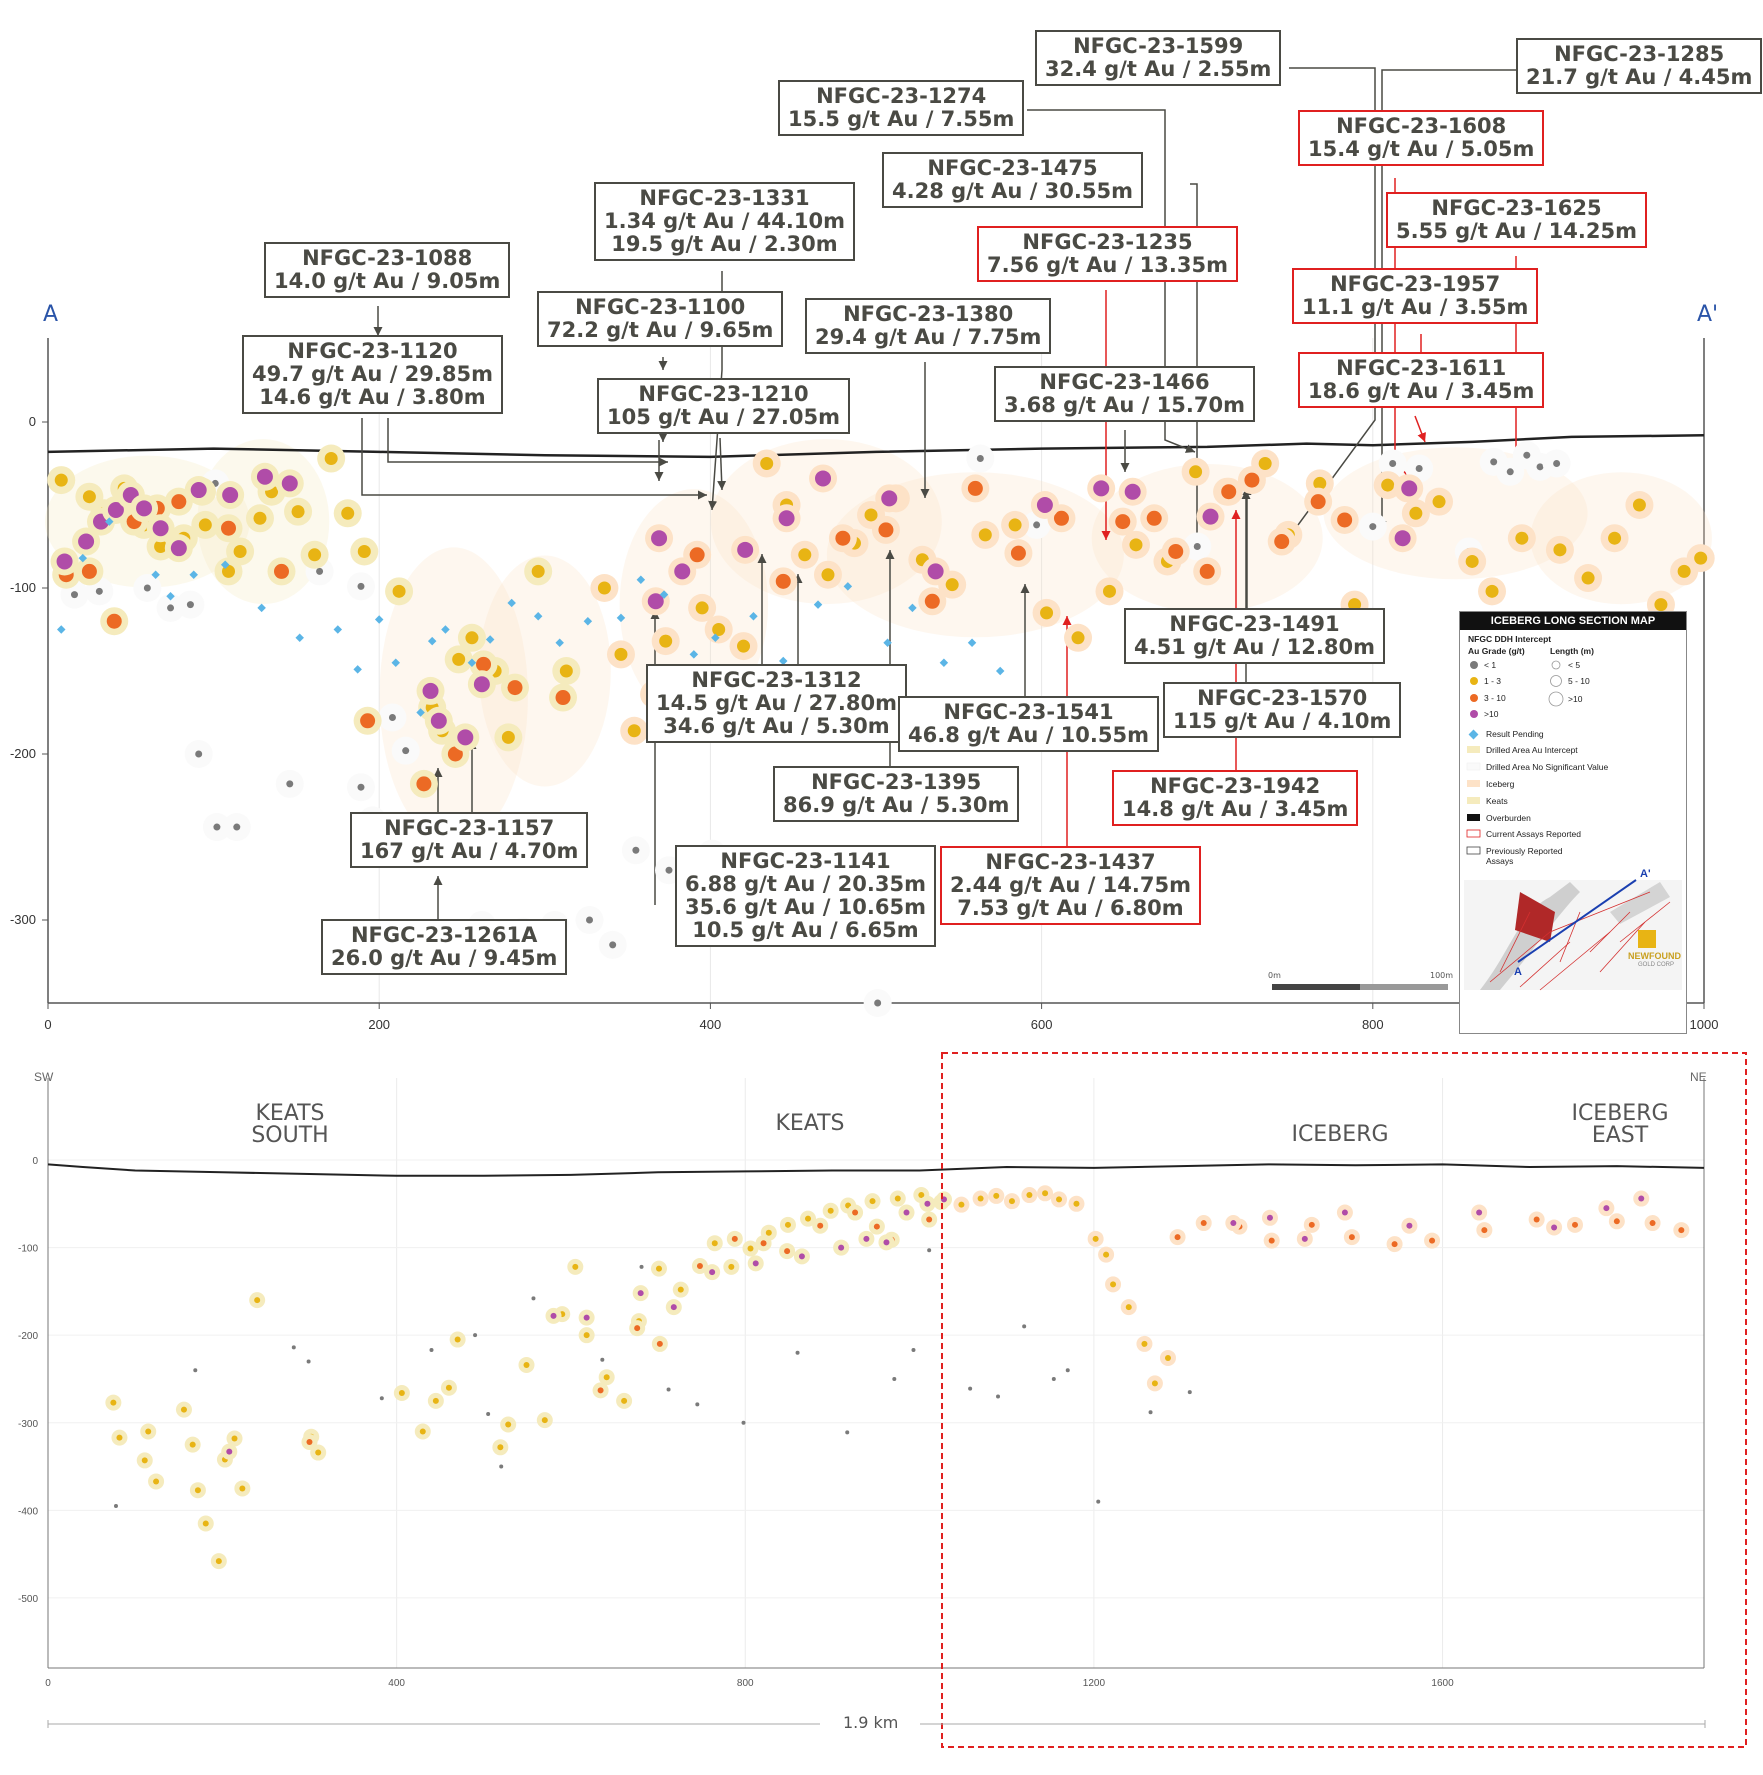 The image size is (1763, 1775). What do you see at coordinates (372, 397) in the screenshot?
I see `assay-result: 14.6 g/t Au / 3.80m` at bounding box center [372, 397].